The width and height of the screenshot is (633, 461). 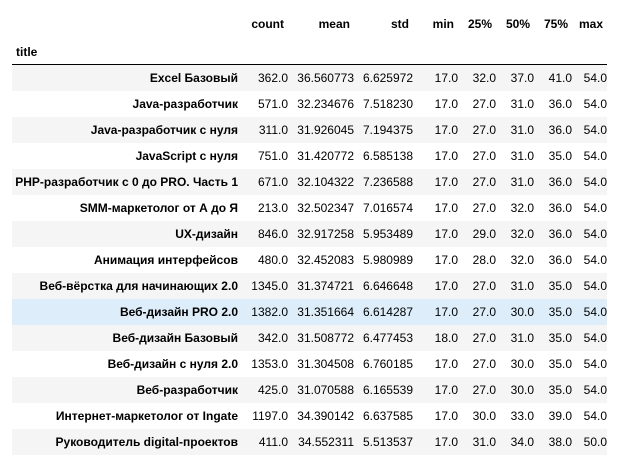 What do you see at coordinates (272, 181) in the screenshot?
I see `table-cell: 671.0` at bounding box center [272, 181].